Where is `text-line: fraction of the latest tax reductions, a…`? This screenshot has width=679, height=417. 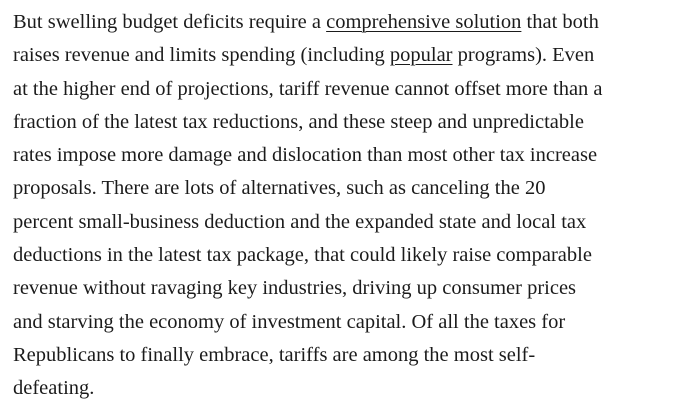
text-line: fraction of the latest tax reductions, a… is located at coordinates (346, 122).